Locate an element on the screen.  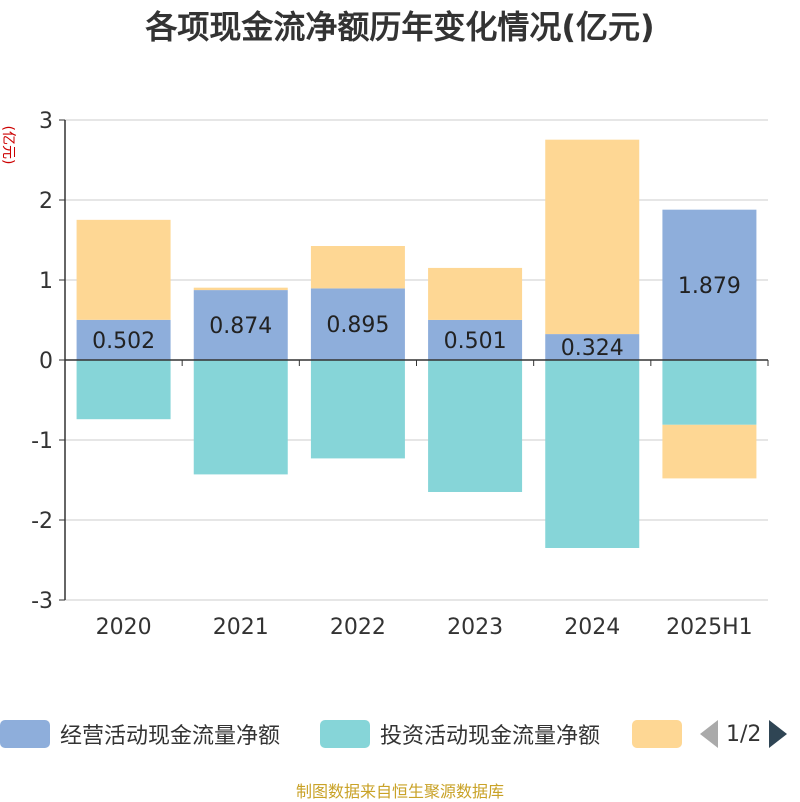
y-tick-label: -2 is located at coordinates (42, 521).